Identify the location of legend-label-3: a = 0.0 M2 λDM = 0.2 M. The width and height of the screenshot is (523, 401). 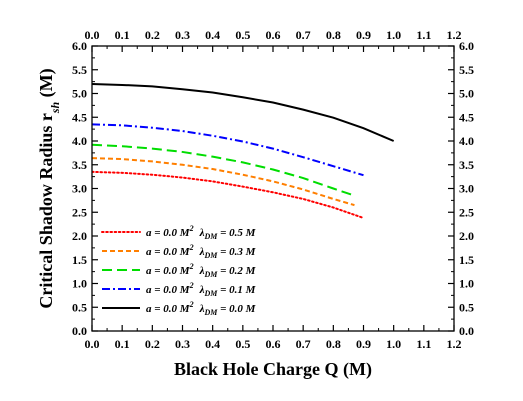
(201, 270).